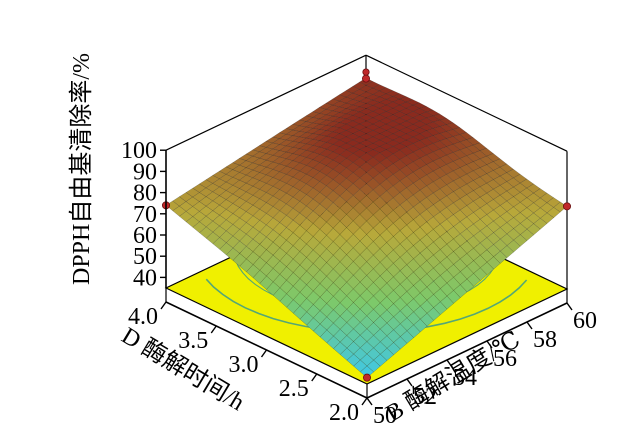  I want to click on z-axis-title: DPPH自由基清除率/%, so click(81, 169).